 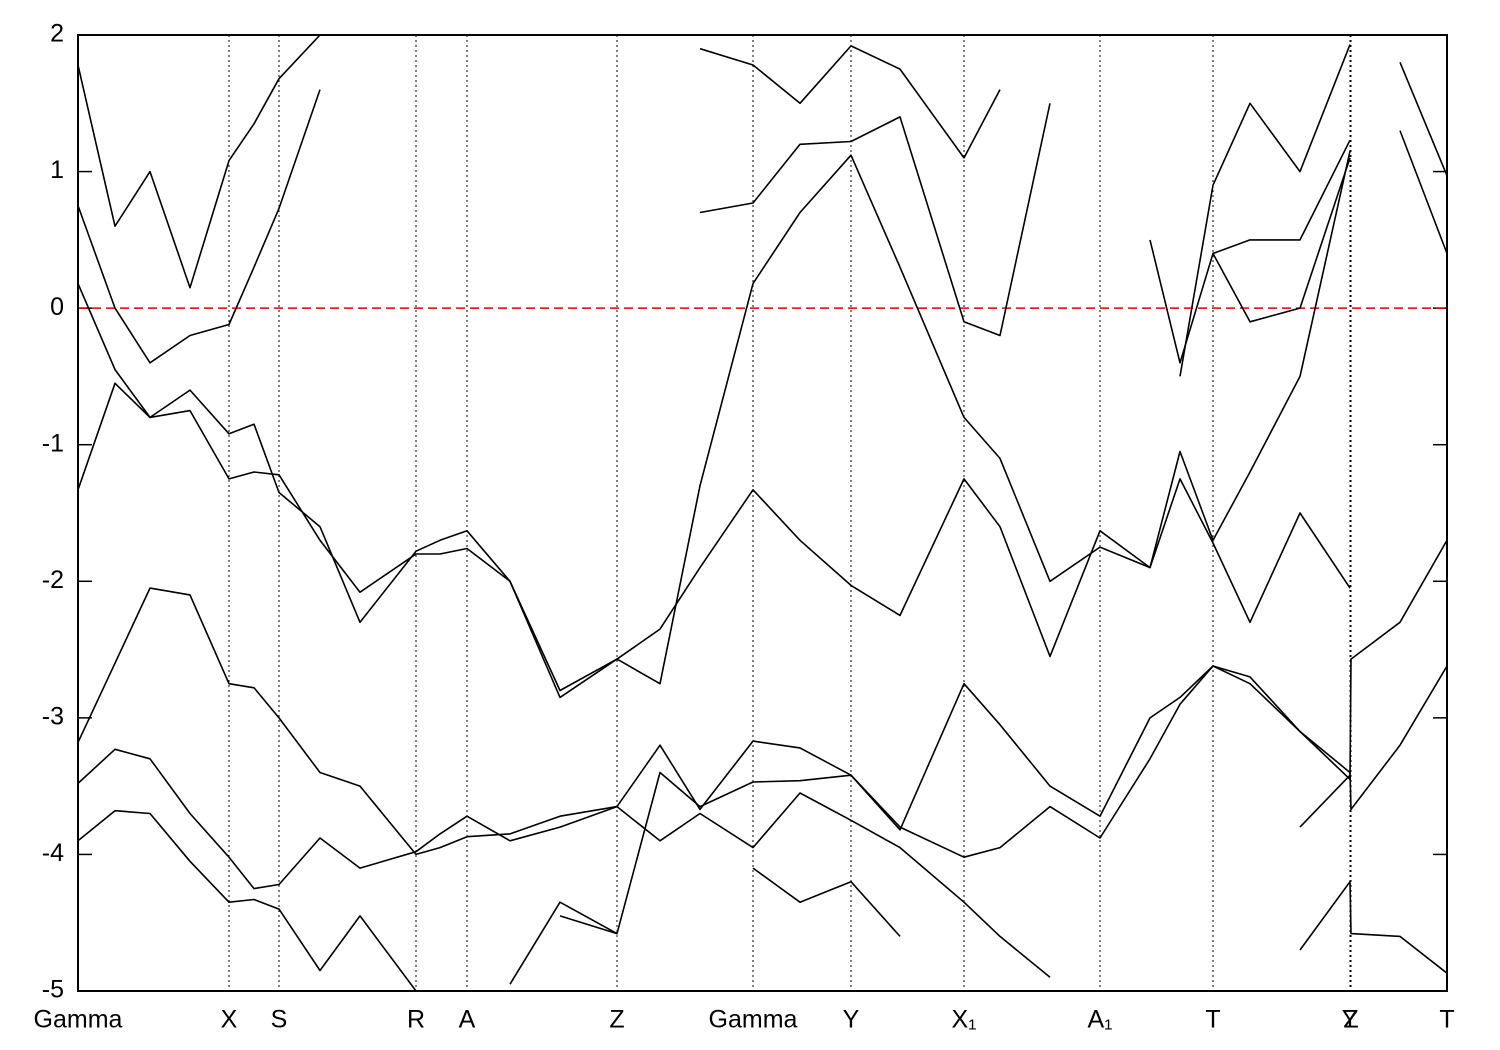 I want to click on x-tick-label: X₁, so click(x=963, y=1020).